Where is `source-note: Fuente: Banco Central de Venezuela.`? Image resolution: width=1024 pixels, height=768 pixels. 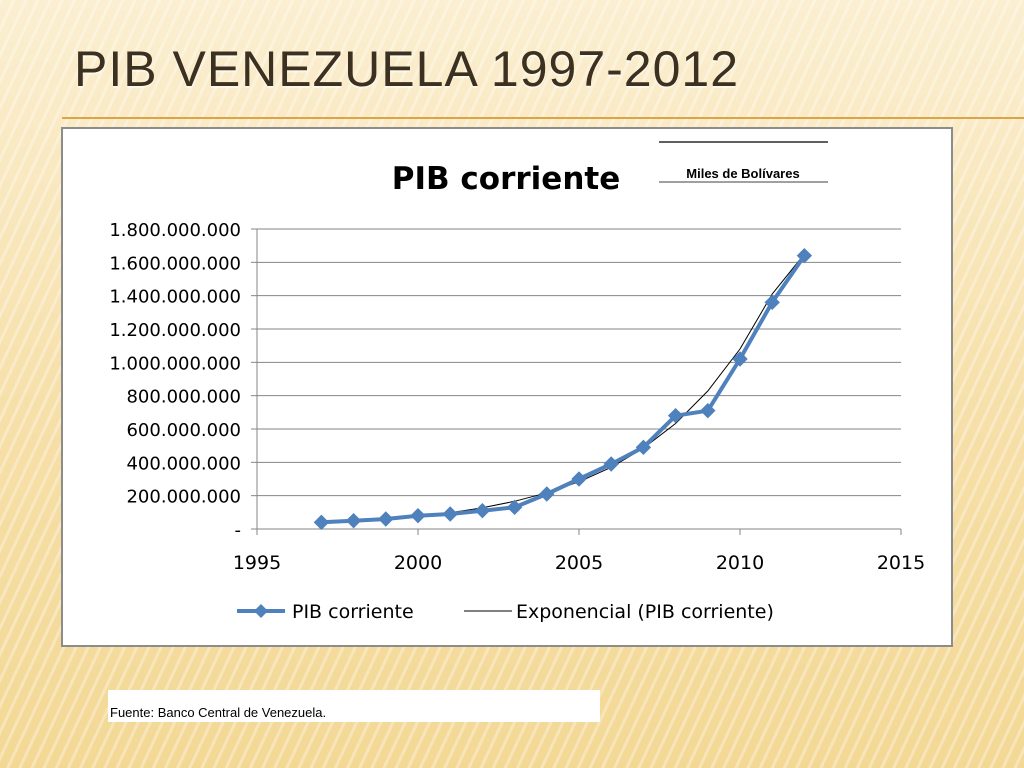 source-note: Fuente: Banco Central de Venezuela. is located at coordinates (218, 712).